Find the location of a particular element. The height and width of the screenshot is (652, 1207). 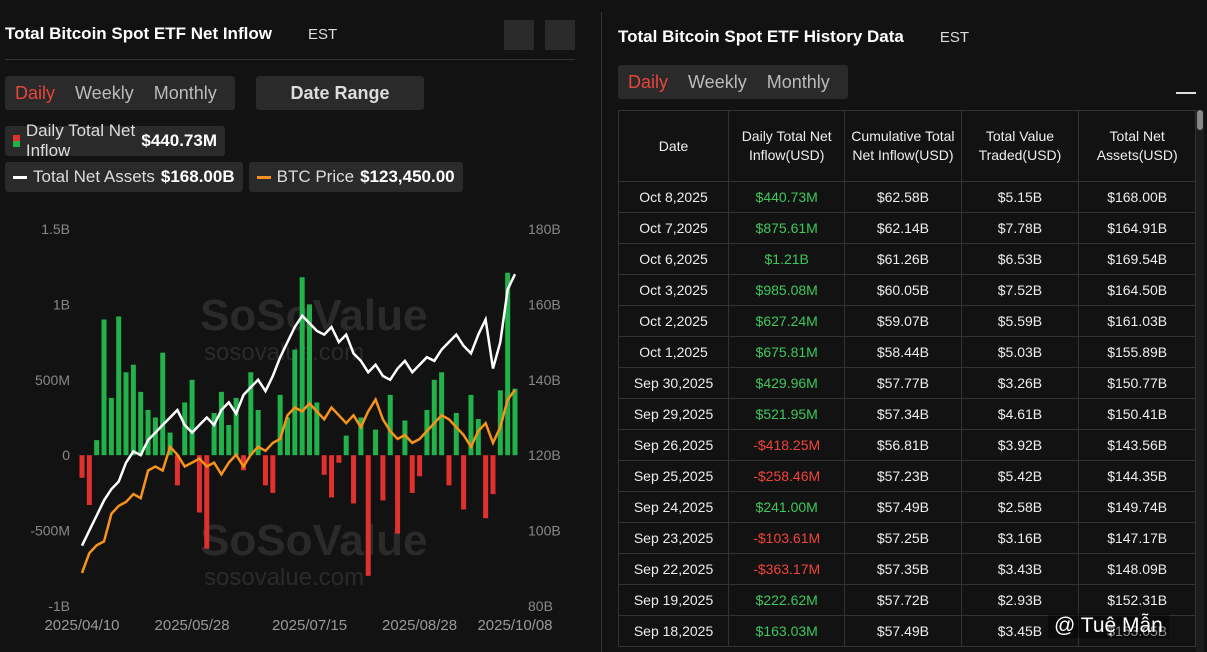

table-cell: $144.35B is located at coordinates (1137, 476).